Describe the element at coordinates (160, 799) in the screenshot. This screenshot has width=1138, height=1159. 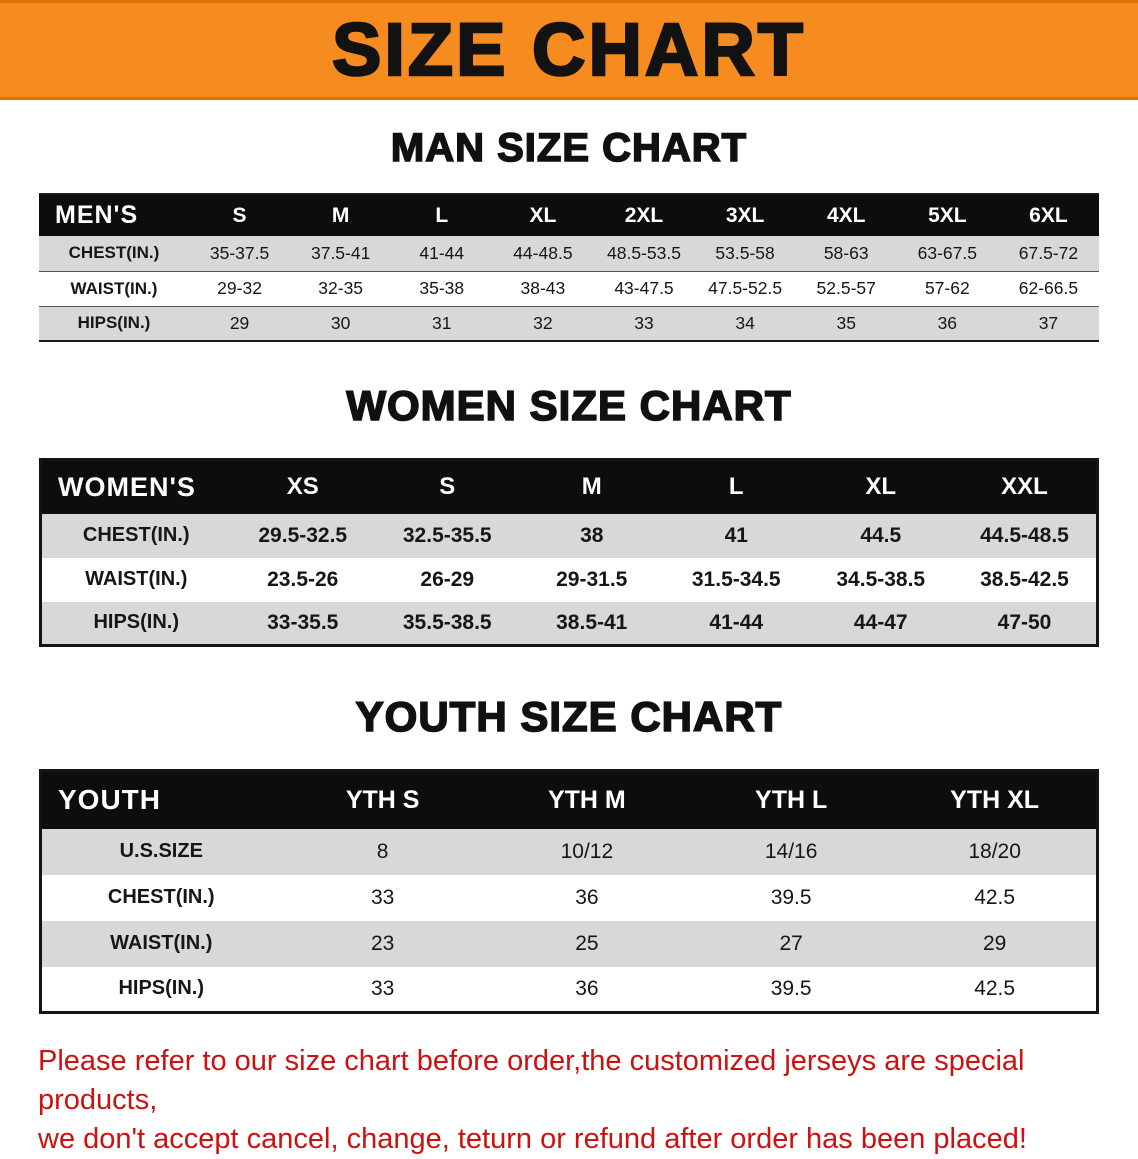
I see `group-label-cell: YOUTH` at that location.